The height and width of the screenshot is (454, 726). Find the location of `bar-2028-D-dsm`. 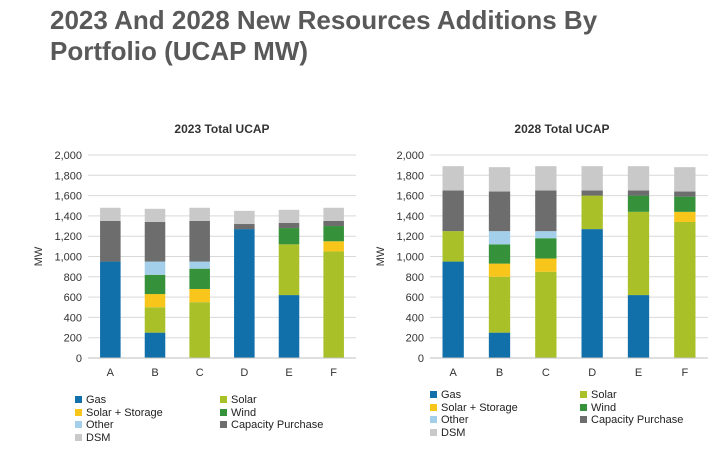

bar-2028-D-dsm is located at coordinates (592, 178).